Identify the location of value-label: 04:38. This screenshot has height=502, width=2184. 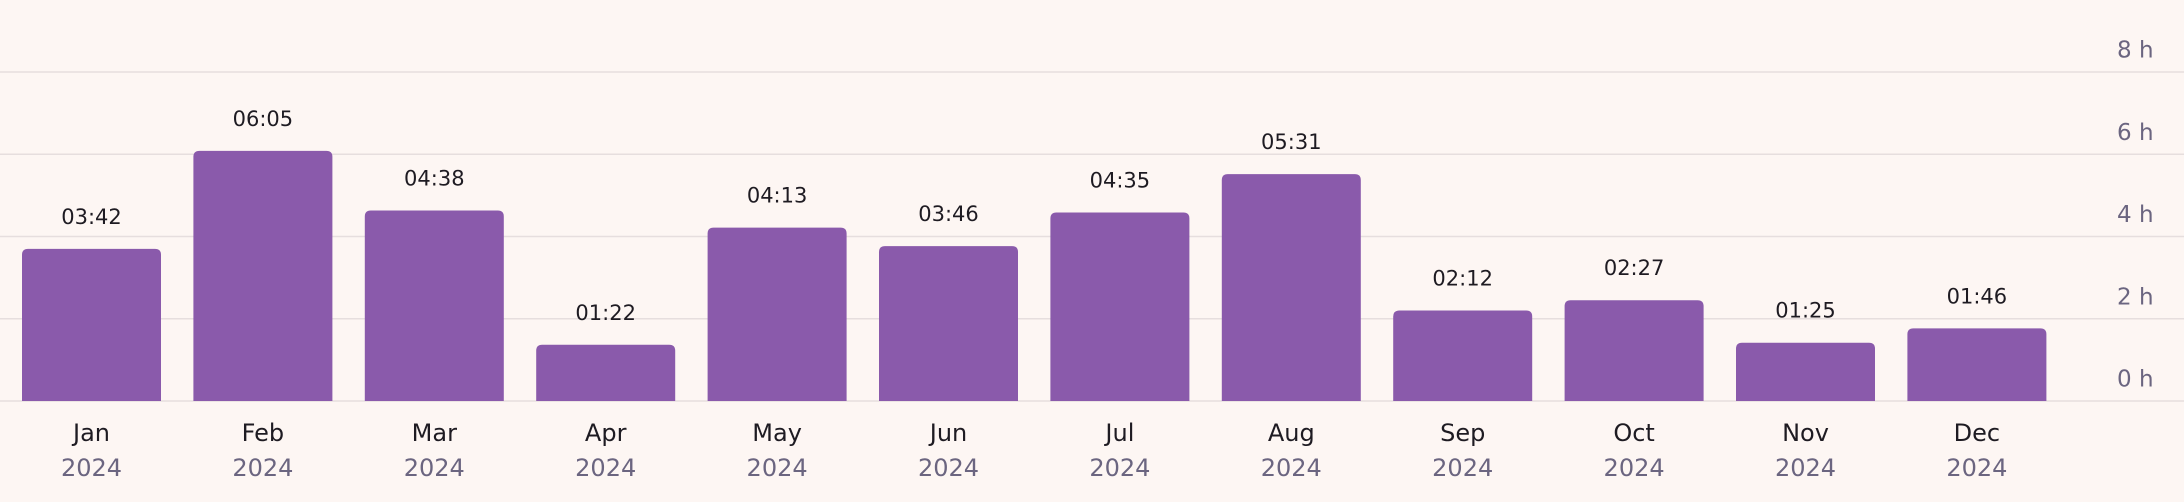
(434, 178).